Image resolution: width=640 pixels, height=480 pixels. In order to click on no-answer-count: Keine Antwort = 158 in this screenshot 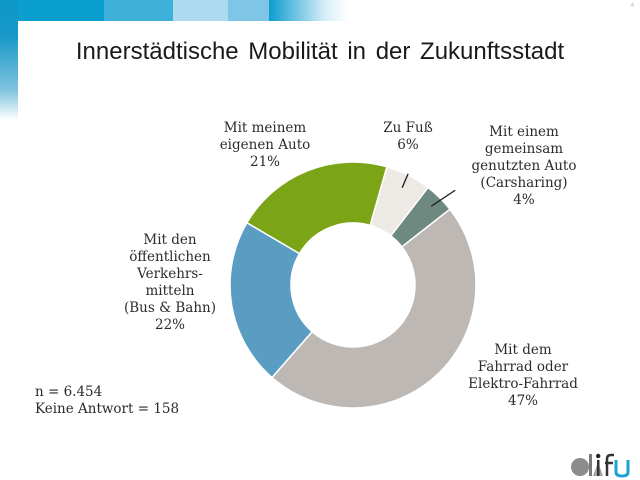, I will do `click(107, 409)`.